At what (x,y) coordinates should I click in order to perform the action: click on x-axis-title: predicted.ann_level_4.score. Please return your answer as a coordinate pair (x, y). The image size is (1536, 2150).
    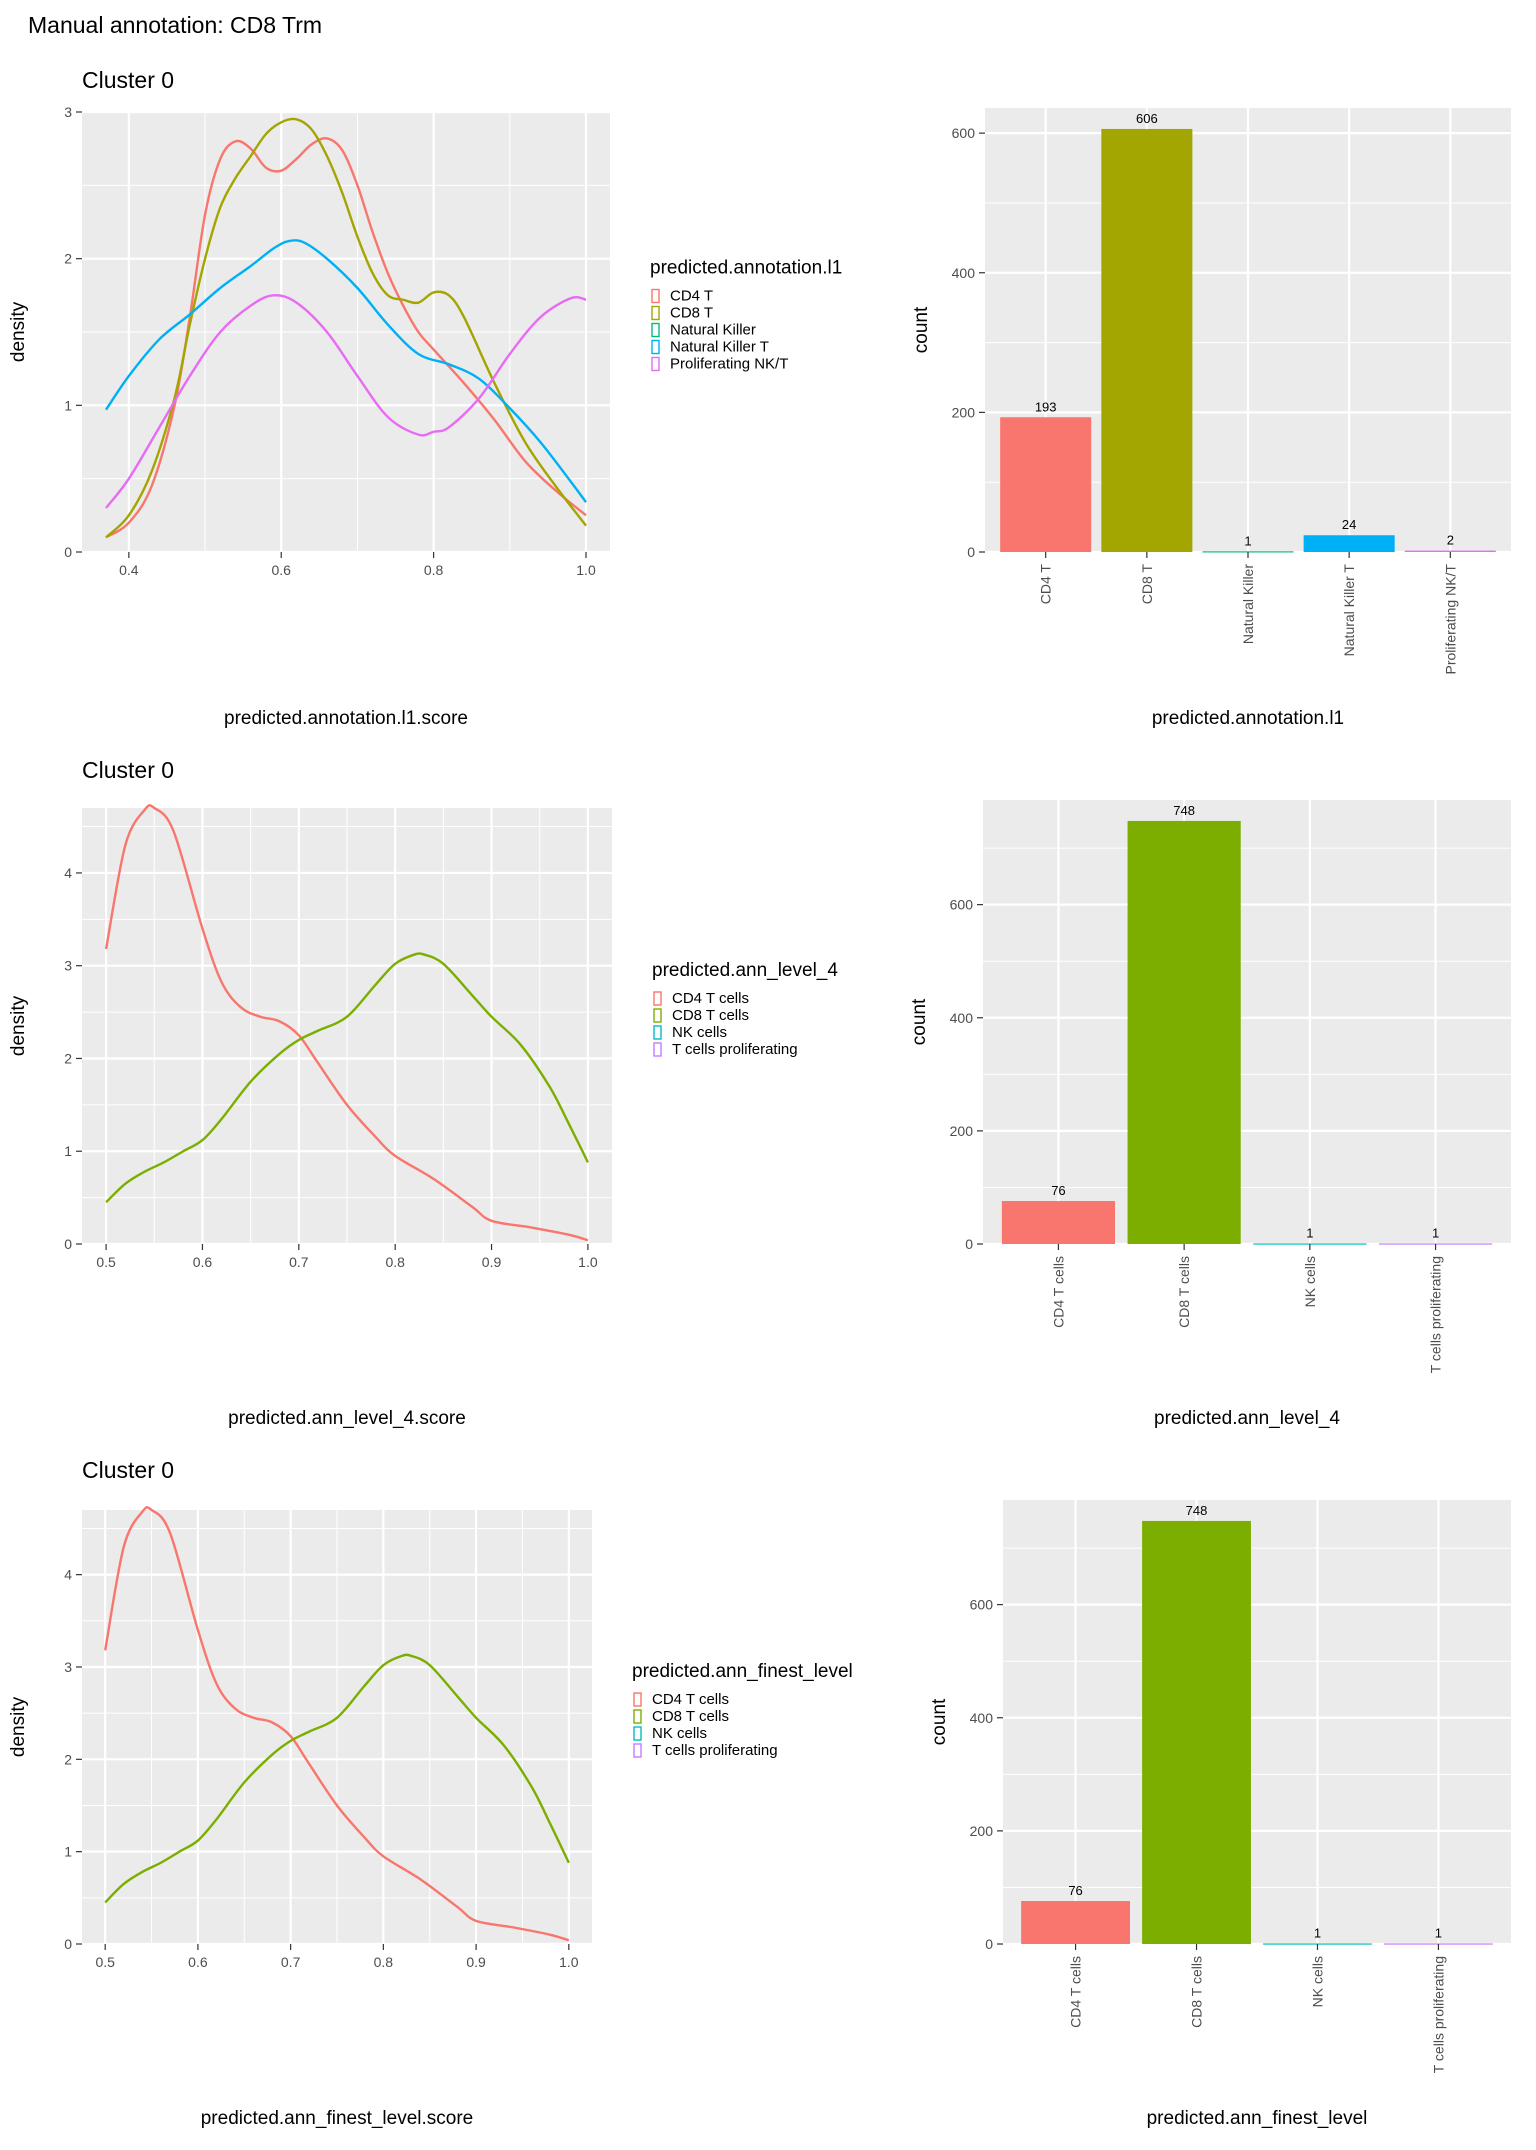
    Looking at the image, I should click on (347, 1418).